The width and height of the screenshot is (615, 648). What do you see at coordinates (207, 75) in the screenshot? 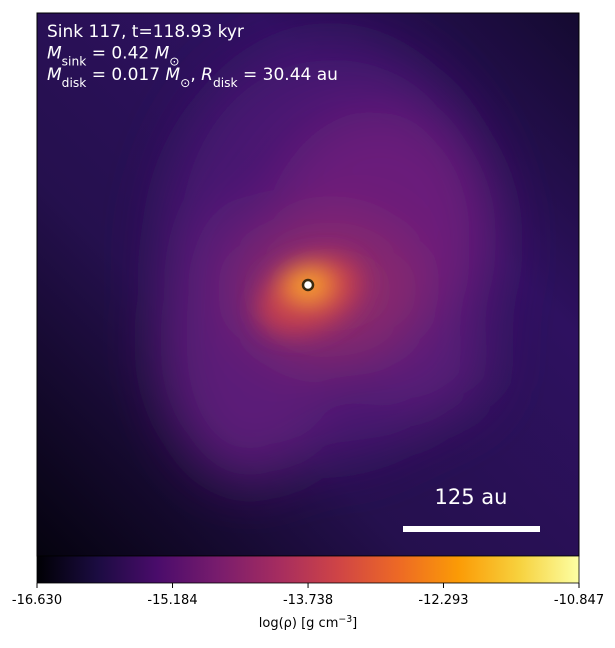
I see `text-segment: R` at bounding box center [207, 75].